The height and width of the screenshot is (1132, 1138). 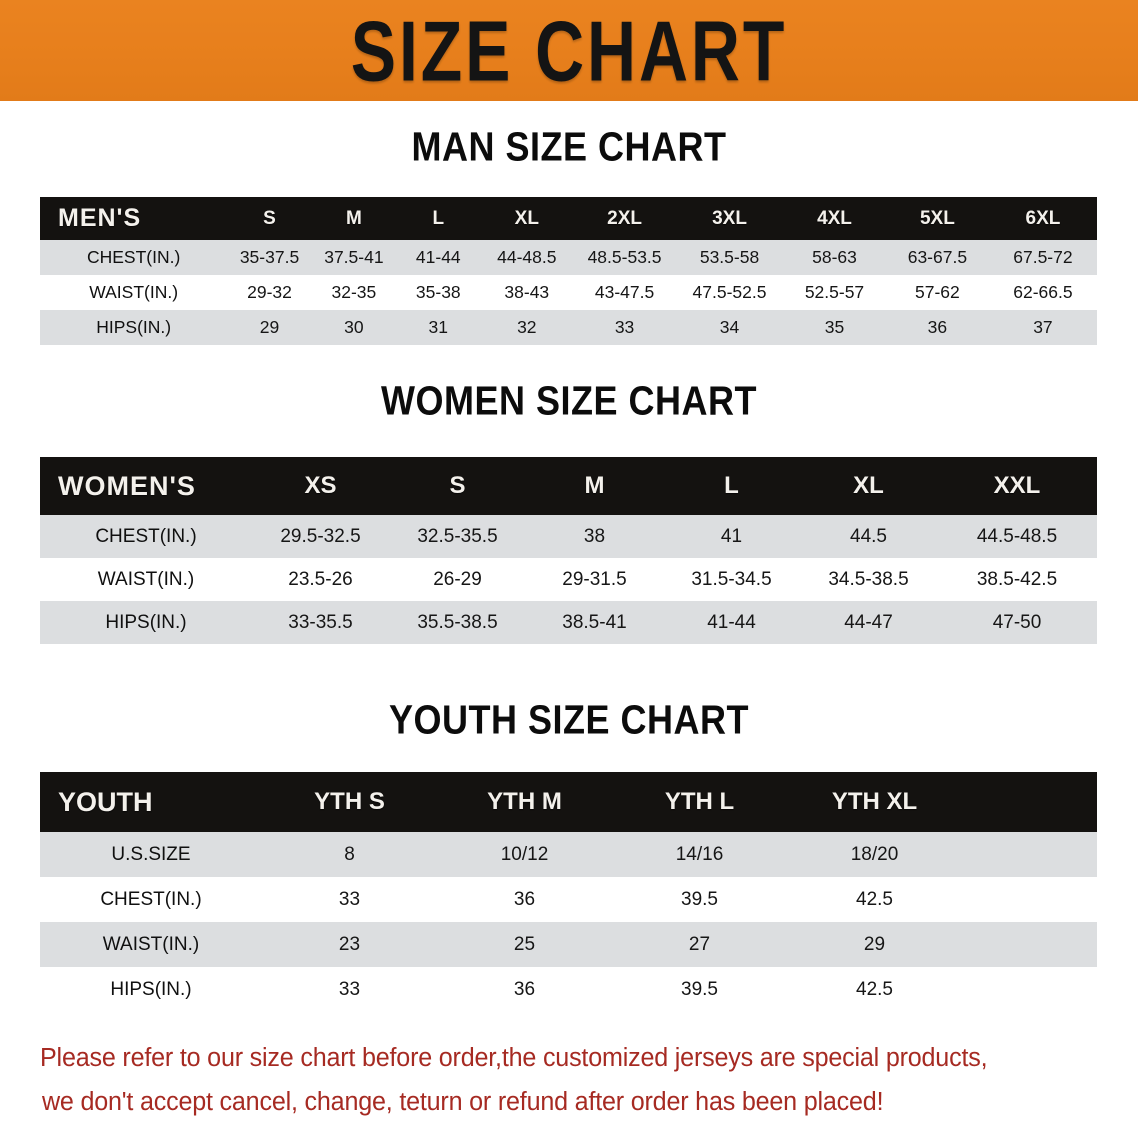 I want to click on men-cell: 32-35, so click(x=354, y=292).